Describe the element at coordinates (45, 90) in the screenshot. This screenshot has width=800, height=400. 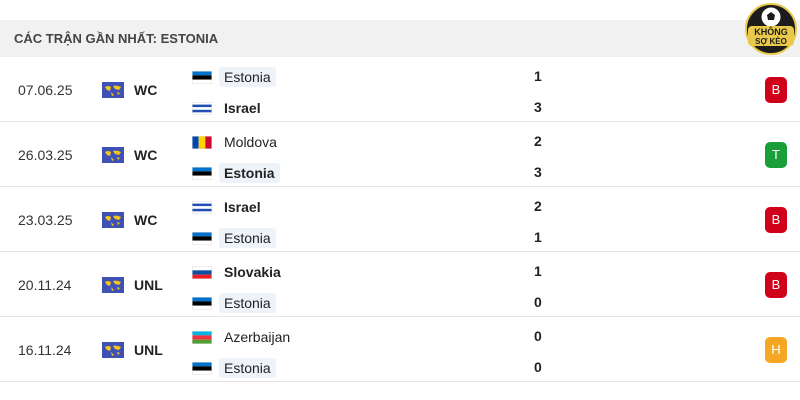
I see `match-date: 07.06.25` at that location.